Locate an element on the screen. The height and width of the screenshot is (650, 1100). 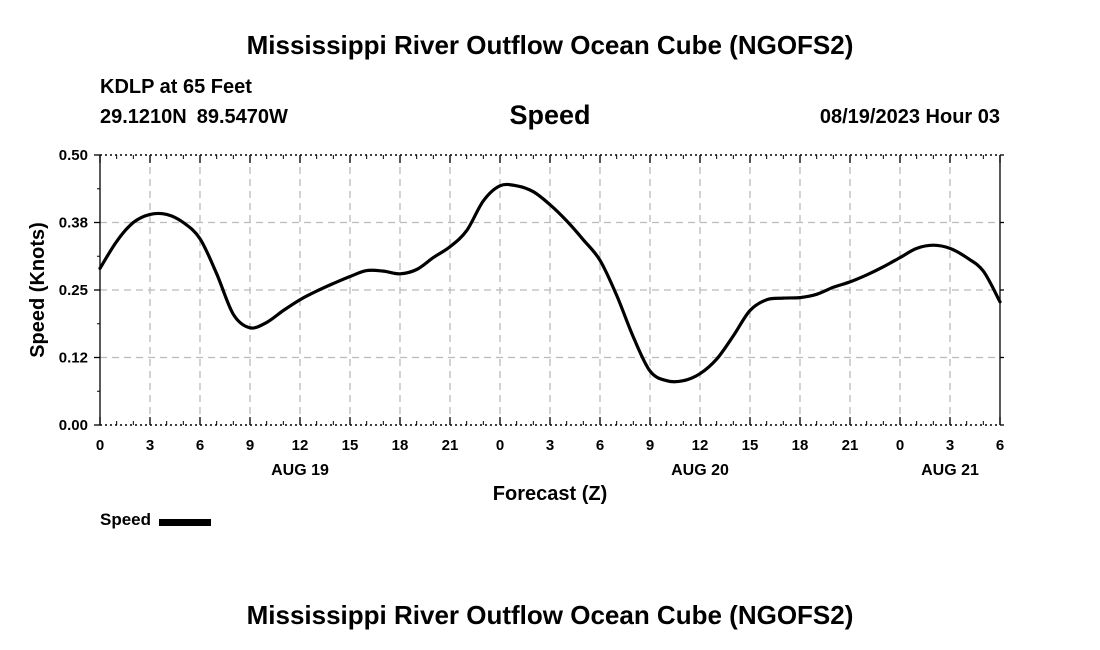
legend-swatch is located at coordinates (185, 522).